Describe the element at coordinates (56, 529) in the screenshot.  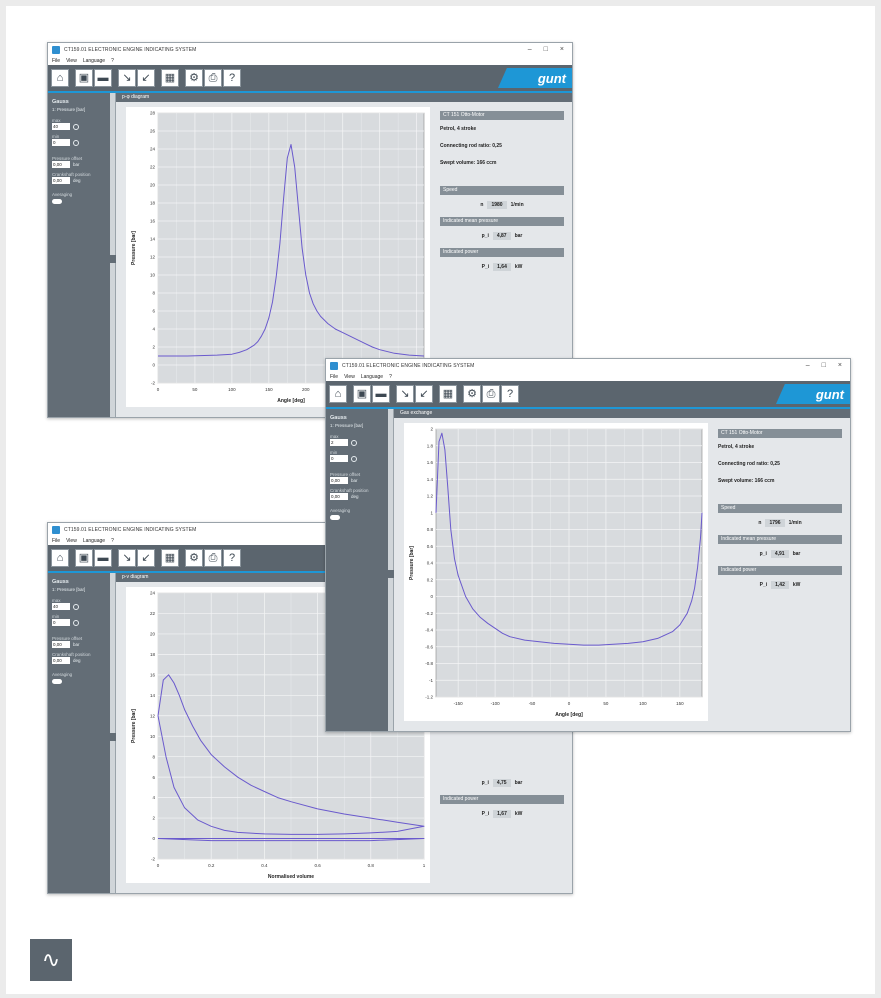
I see `app-icon` at that location.